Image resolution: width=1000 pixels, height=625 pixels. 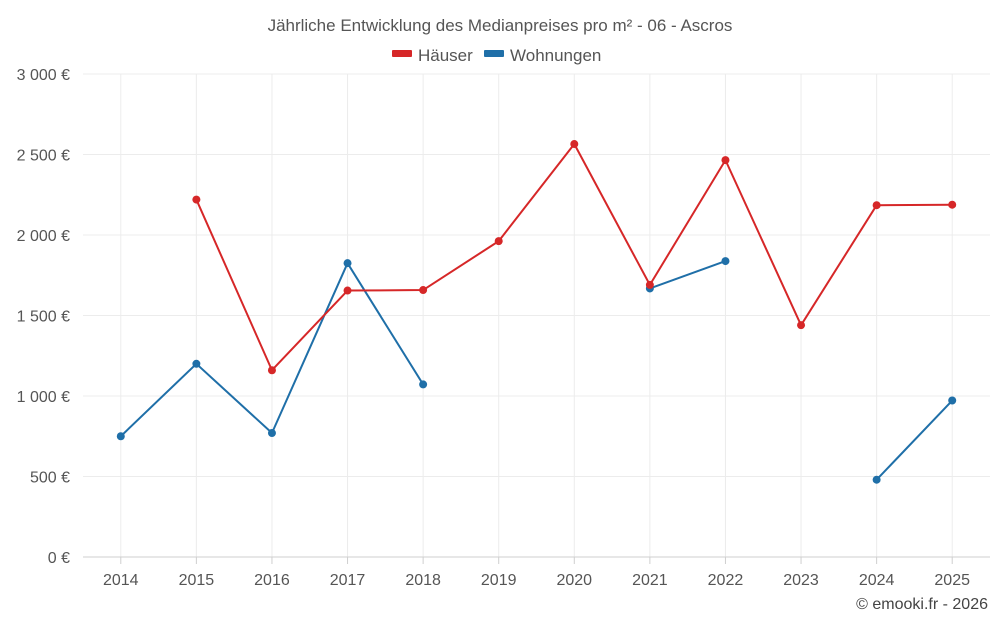 I want to click on y-tick-label: 2 500 €, so click(x=43, y=156).